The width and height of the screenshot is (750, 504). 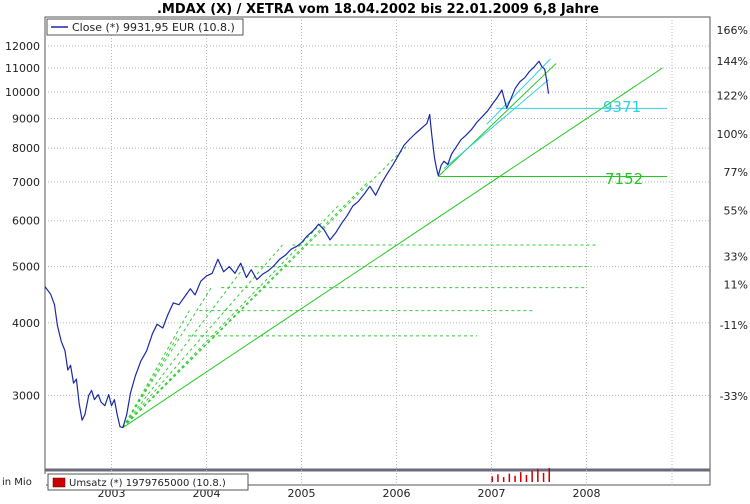 What do you see at coordinates (736, 284) in the screenshot?
I see `y-tick-label-right: 11%` at bounding box center [736, 284].